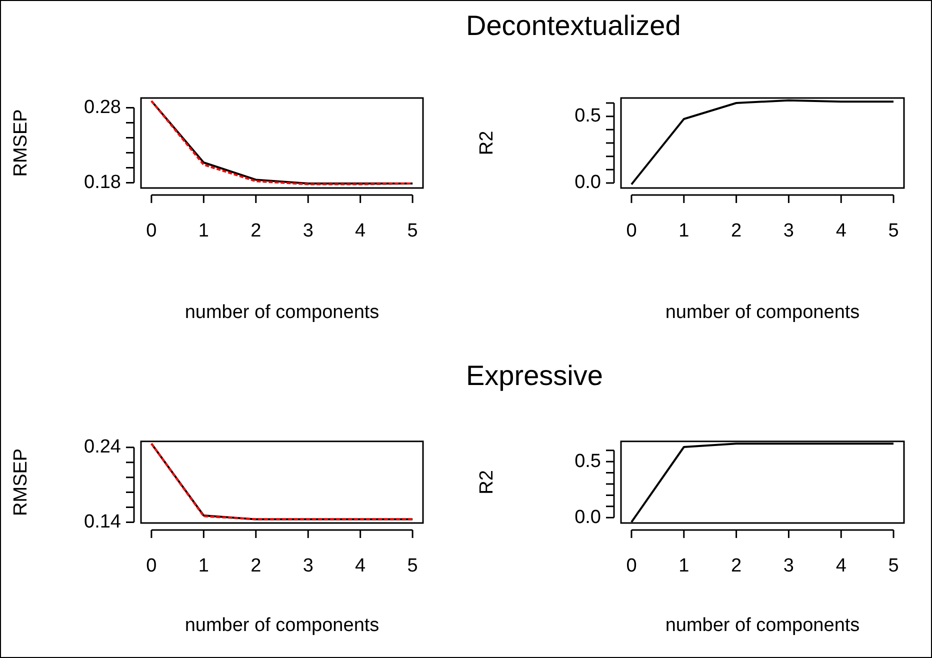 The image size is (932, 658). Describe the element at coordinates (103, 521) in the screenshot. I see `y-tick-label: 0.14` at that location.